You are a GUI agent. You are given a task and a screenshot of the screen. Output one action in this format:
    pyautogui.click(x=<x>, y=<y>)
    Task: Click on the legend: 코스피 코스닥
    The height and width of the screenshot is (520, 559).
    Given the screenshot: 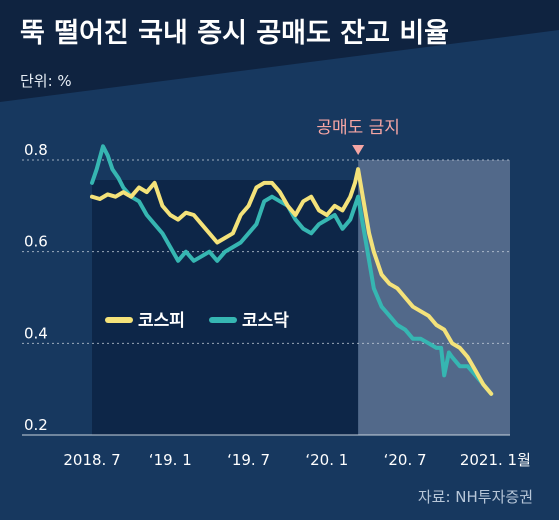 What is the action you would take?
    pyautogui.click(x=197, y=321)
    